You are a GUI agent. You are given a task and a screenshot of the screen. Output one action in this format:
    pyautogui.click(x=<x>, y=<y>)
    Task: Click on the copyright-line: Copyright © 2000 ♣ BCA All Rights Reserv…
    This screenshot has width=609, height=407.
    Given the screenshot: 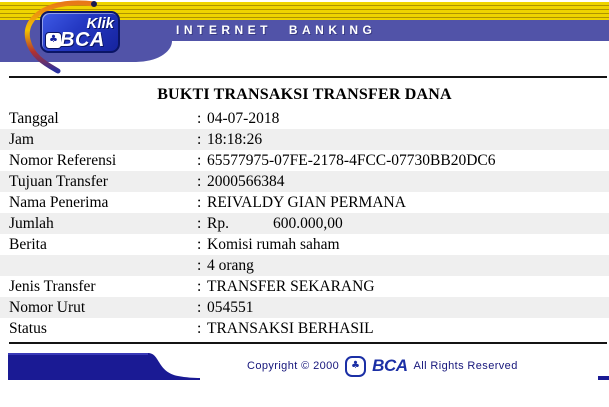 What is the action you would take?
    pyautogui.click(x=382, y=366)
    